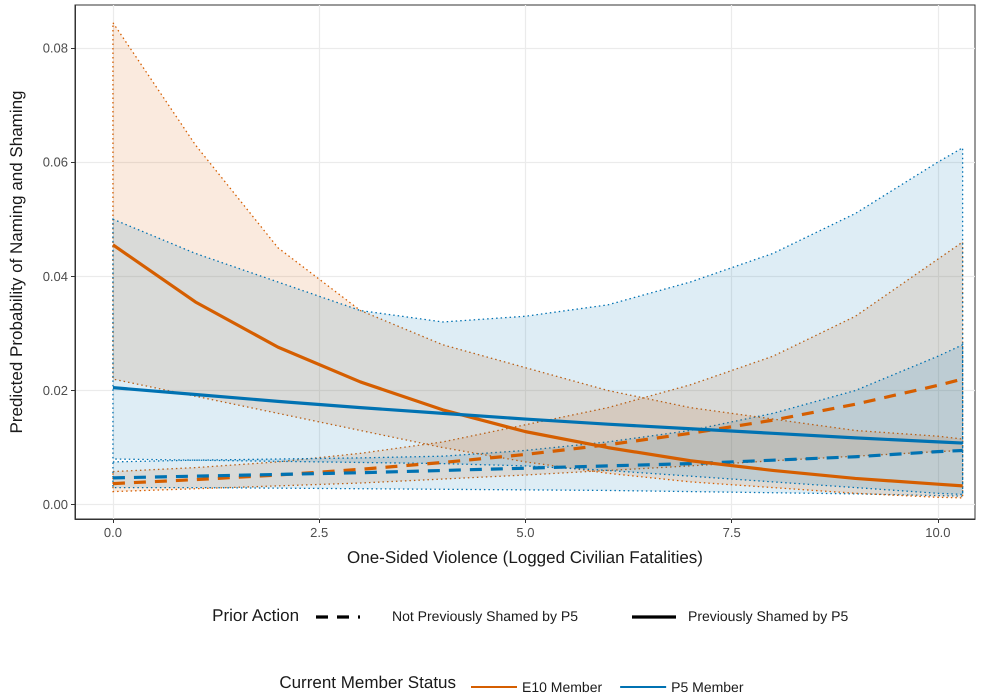  What do you see at coordinates (525, 532) in the screenshot?
I see `x-tick-label: 5.0` at bounding box center [525, 532].